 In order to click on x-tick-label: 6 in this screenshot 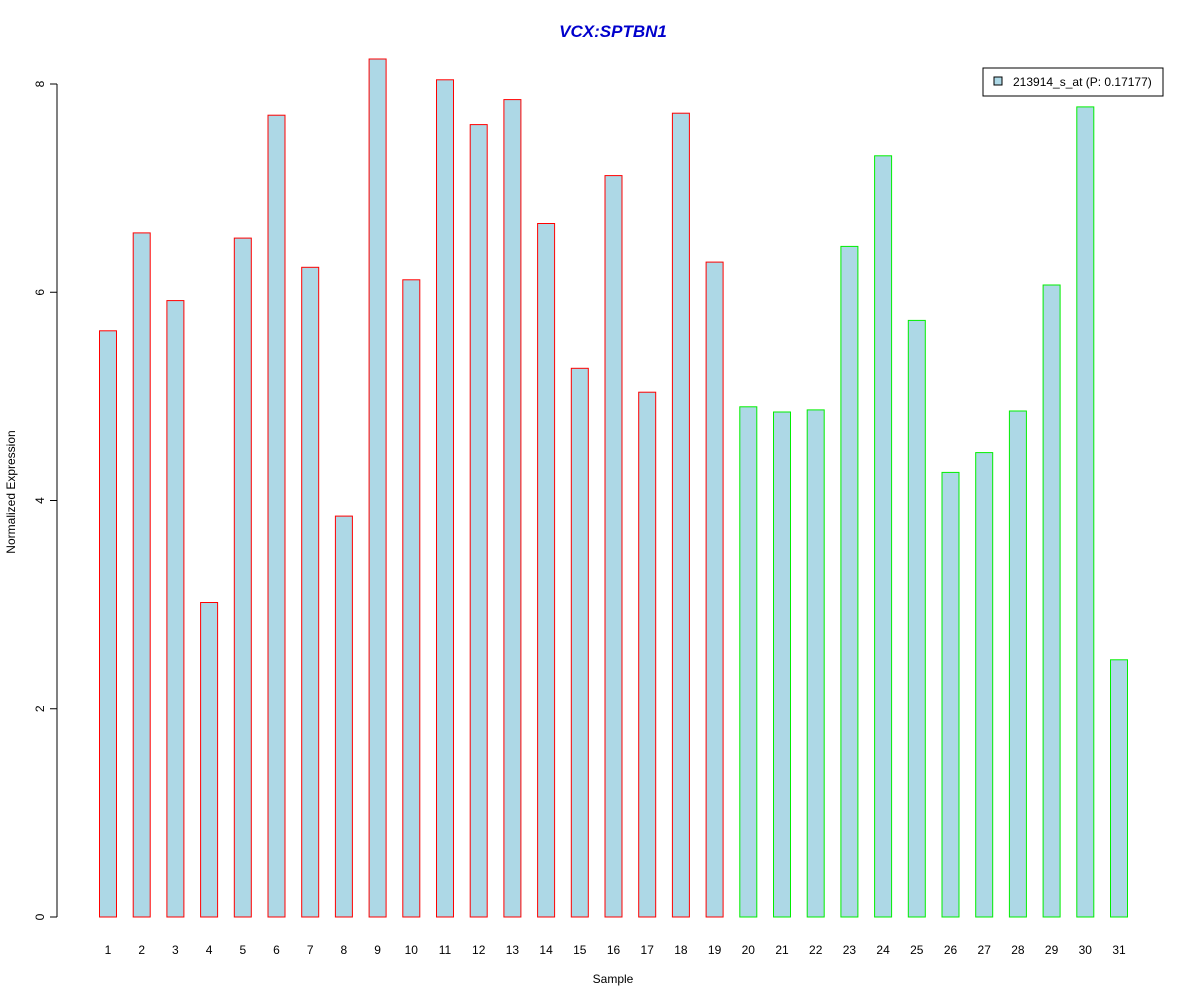, I will do `click(276, 950)`.